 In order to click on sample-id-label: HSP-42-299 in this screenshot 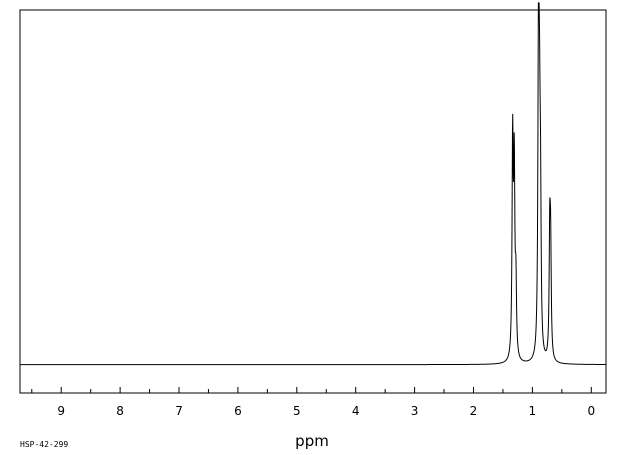, I will do `click(44, 444)`.